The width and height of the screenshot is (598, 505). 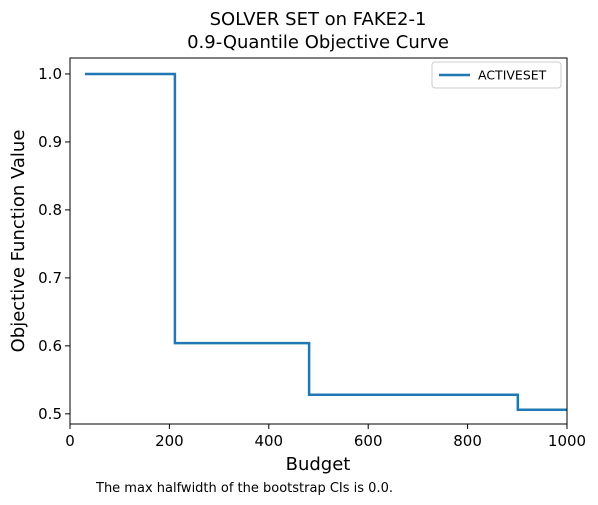 I want to click on y-axis-label: Objective Function Value, so click(x=18, y=241).